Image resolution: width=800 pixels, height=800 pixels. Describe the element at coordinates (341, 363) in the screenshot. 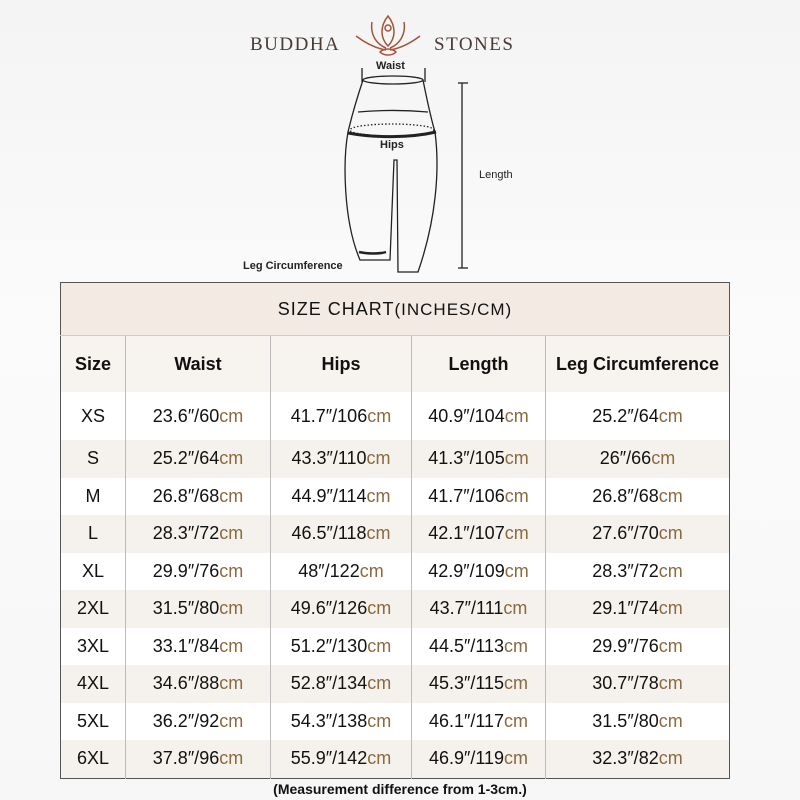

I see `column-header: Hips` at that location.